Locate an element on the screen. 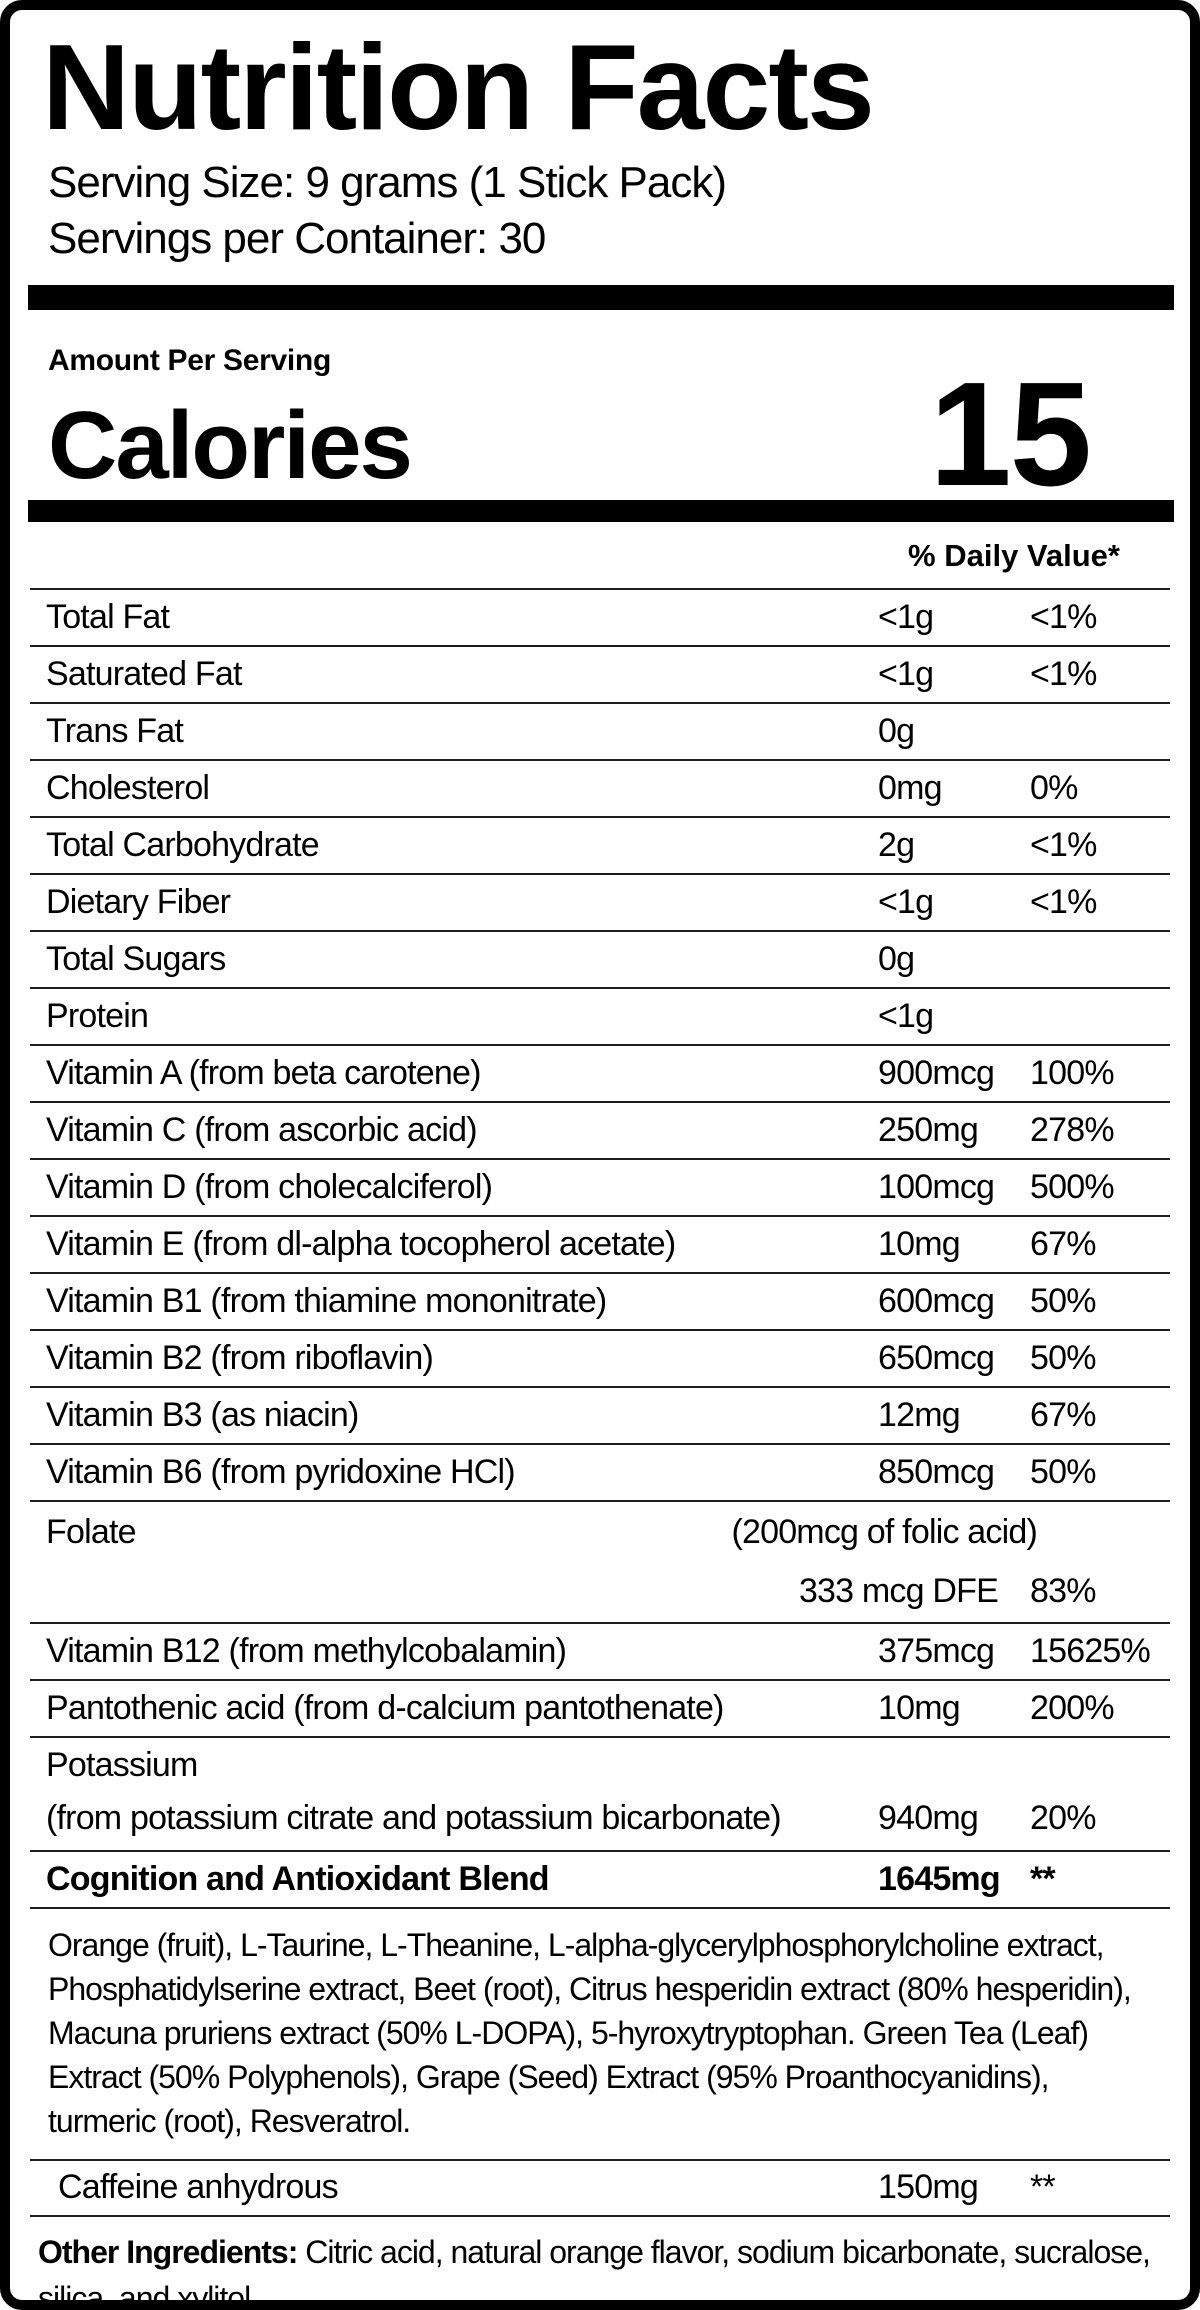  nutrient-amount: 12mg is located at coordinates (919, 1414).